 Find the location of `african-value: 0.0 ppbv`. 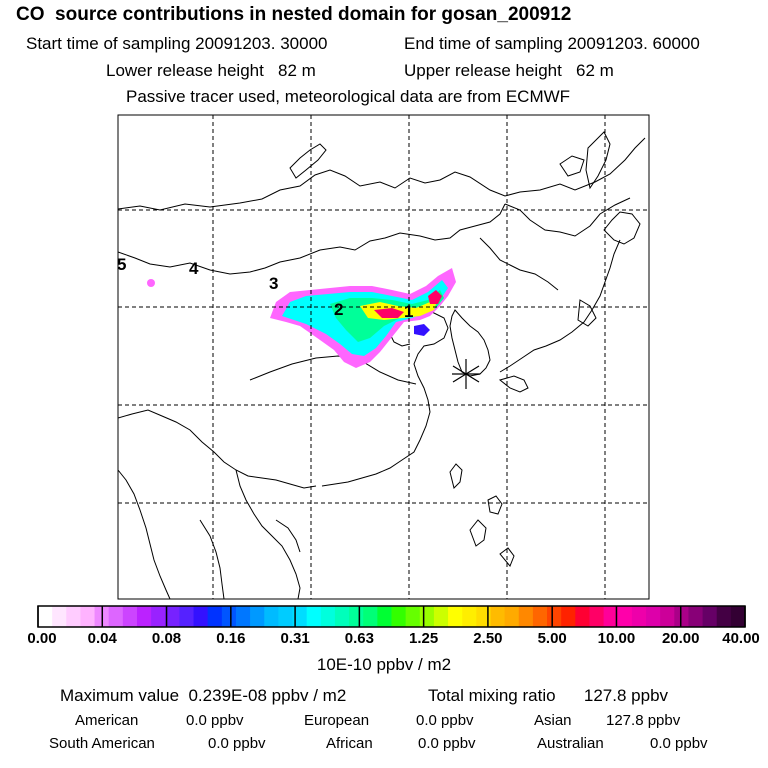

african-value: 0.0 ppbv is located at coordinates (447, 743).